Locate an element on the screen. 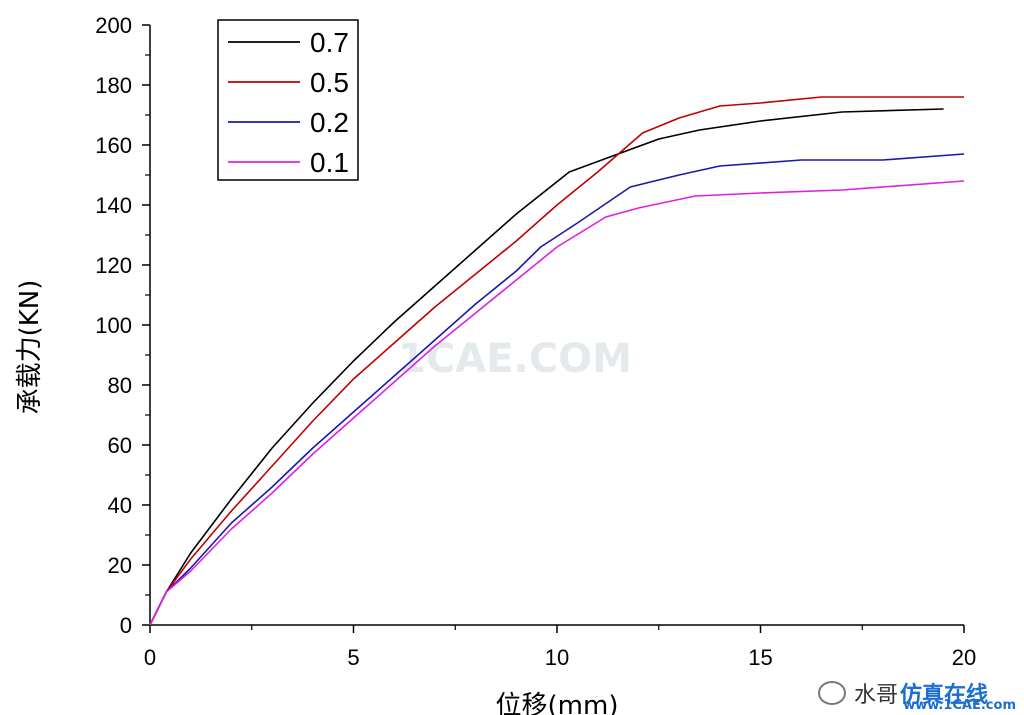 This screenshot has height=715, width=1024. y-tick-label: 0 is located at coordinates (126, 625).